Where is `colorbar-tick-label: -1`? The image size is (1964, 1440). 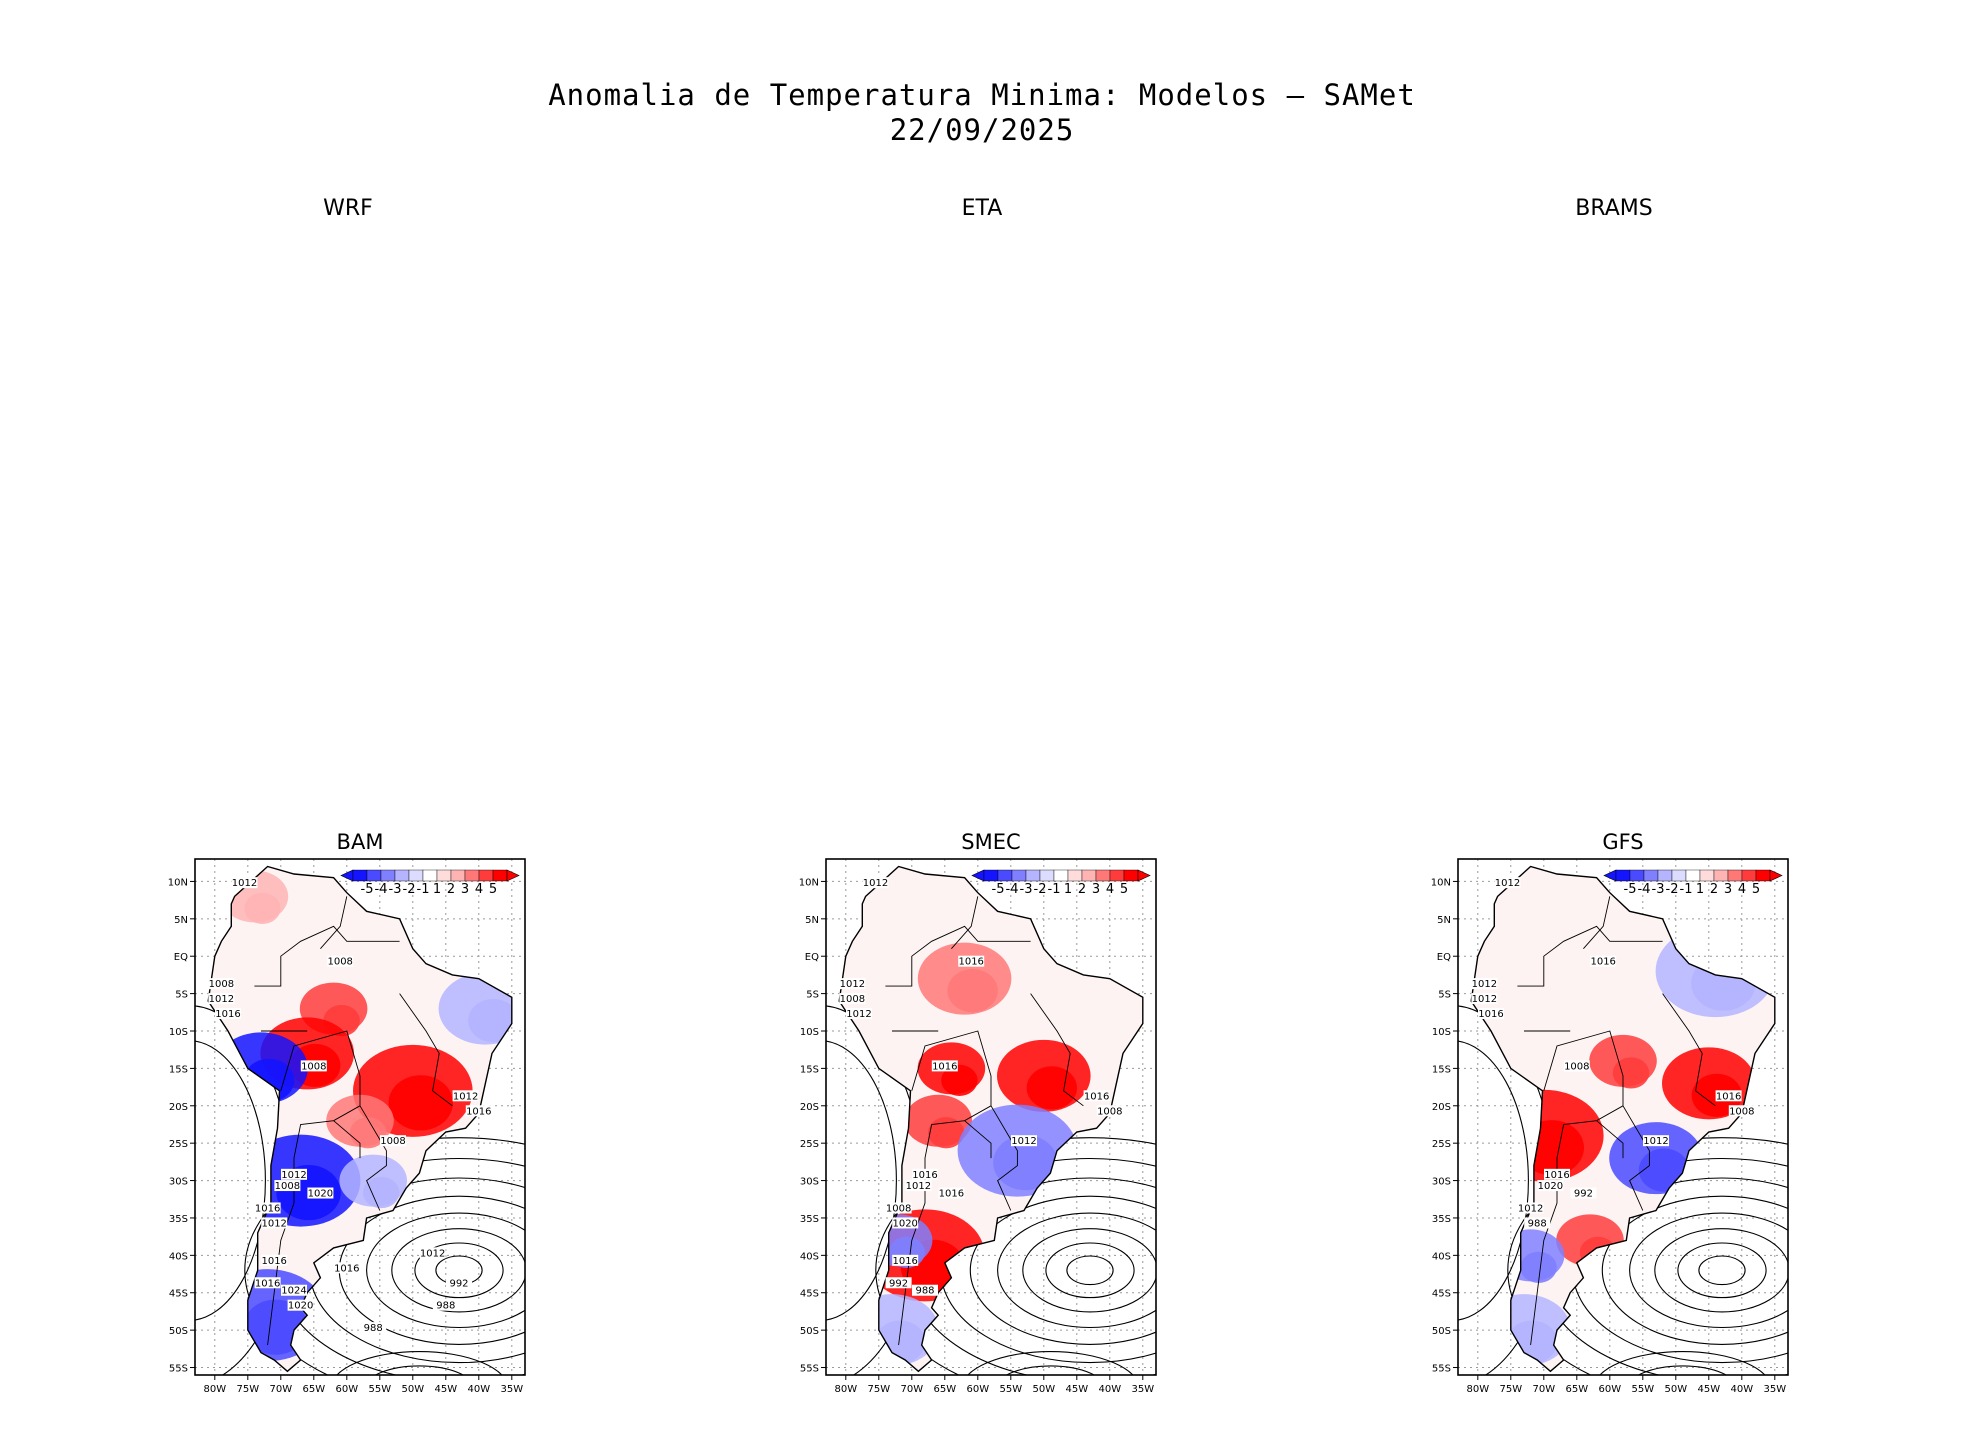
colorbar-tick-label: -1 is located at coordinates (423, 889).